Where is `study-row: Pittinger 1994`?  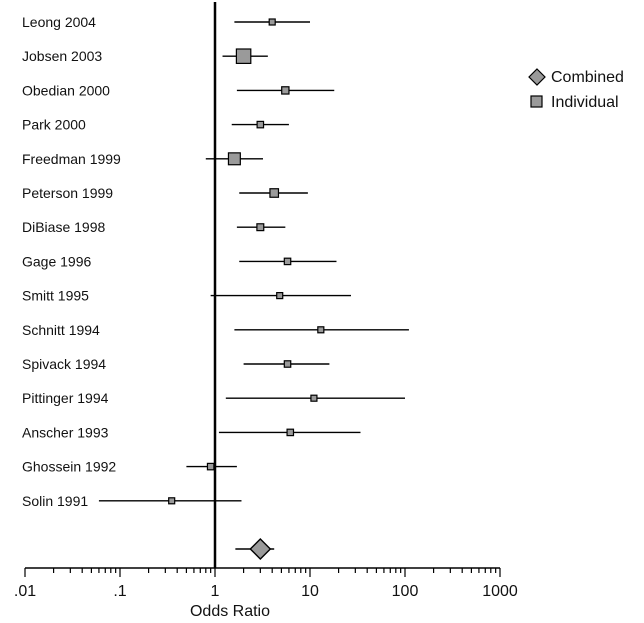
study-row: Pittinger 1994 is located at coordinates (213, 398).